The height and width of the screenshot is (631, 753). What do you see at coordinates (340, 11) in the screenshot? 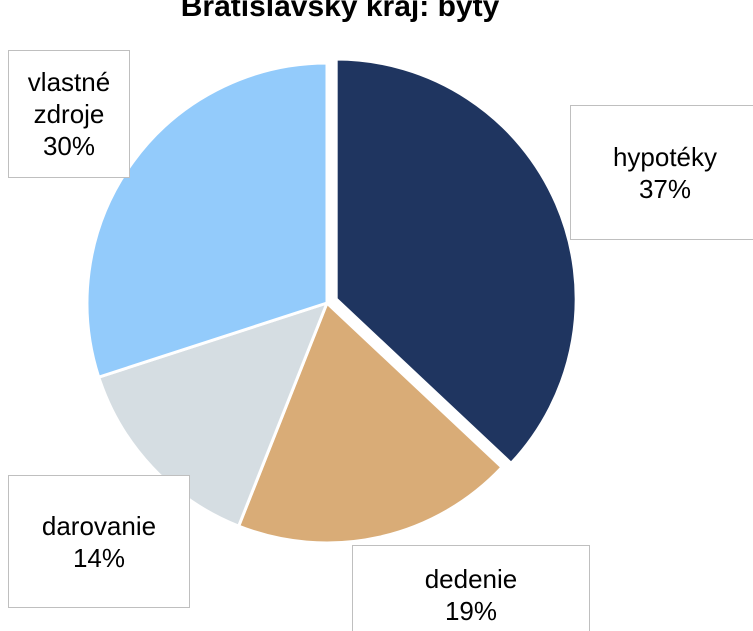
I see `chart-title: Bratislavský kraj: byty` at bounding box center [340, 11].